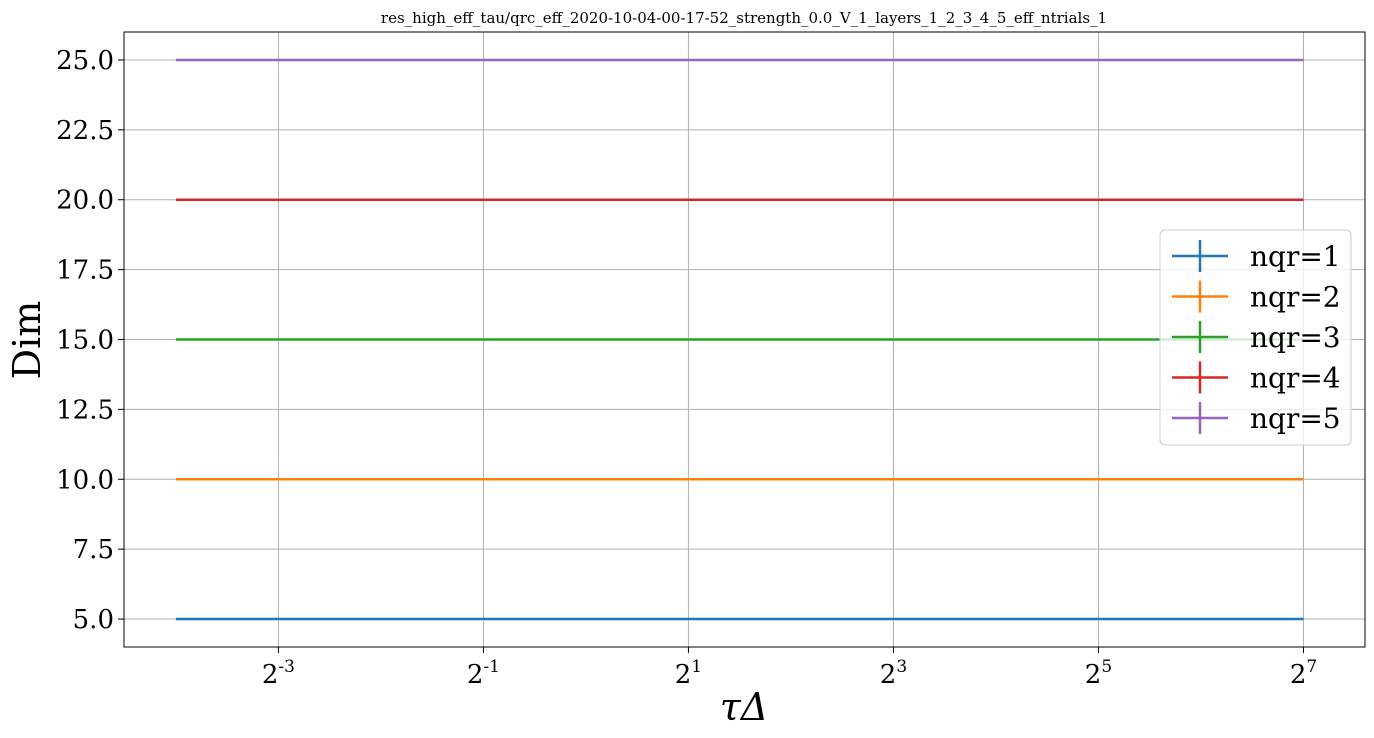 The image size is (1374, 738). What do you see at coordinates (27, 340) in the screenshot?
I see `y-axis-label: Dim` at bounding box center [27, 340].